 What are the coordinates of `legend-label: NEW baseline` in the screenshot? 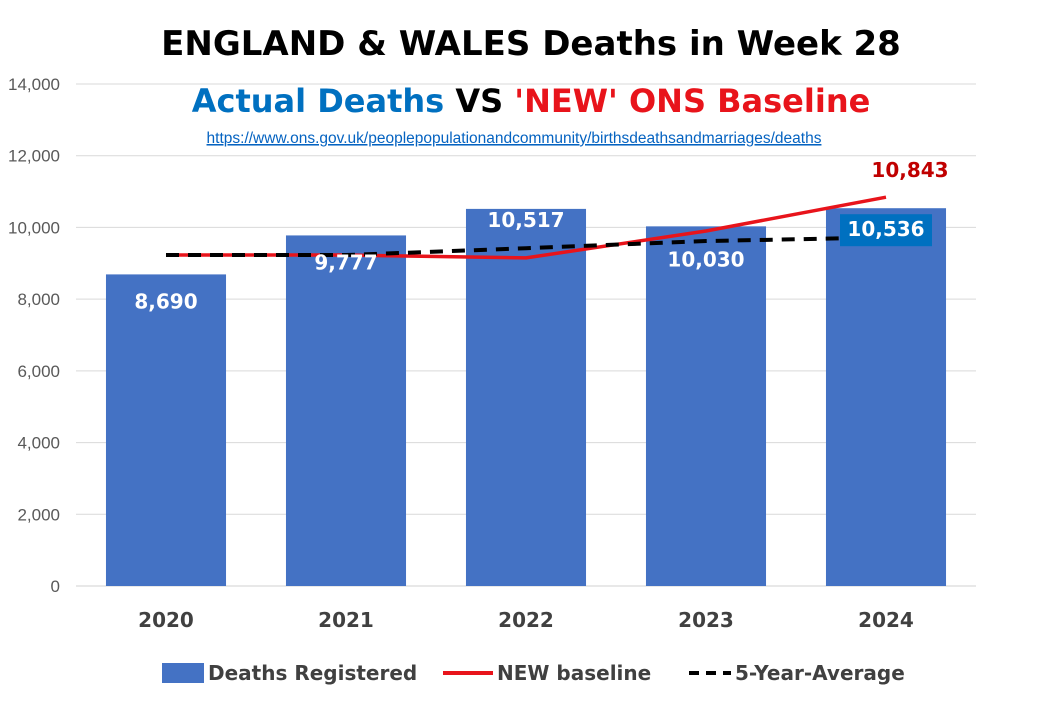 It's located at (574, 673).